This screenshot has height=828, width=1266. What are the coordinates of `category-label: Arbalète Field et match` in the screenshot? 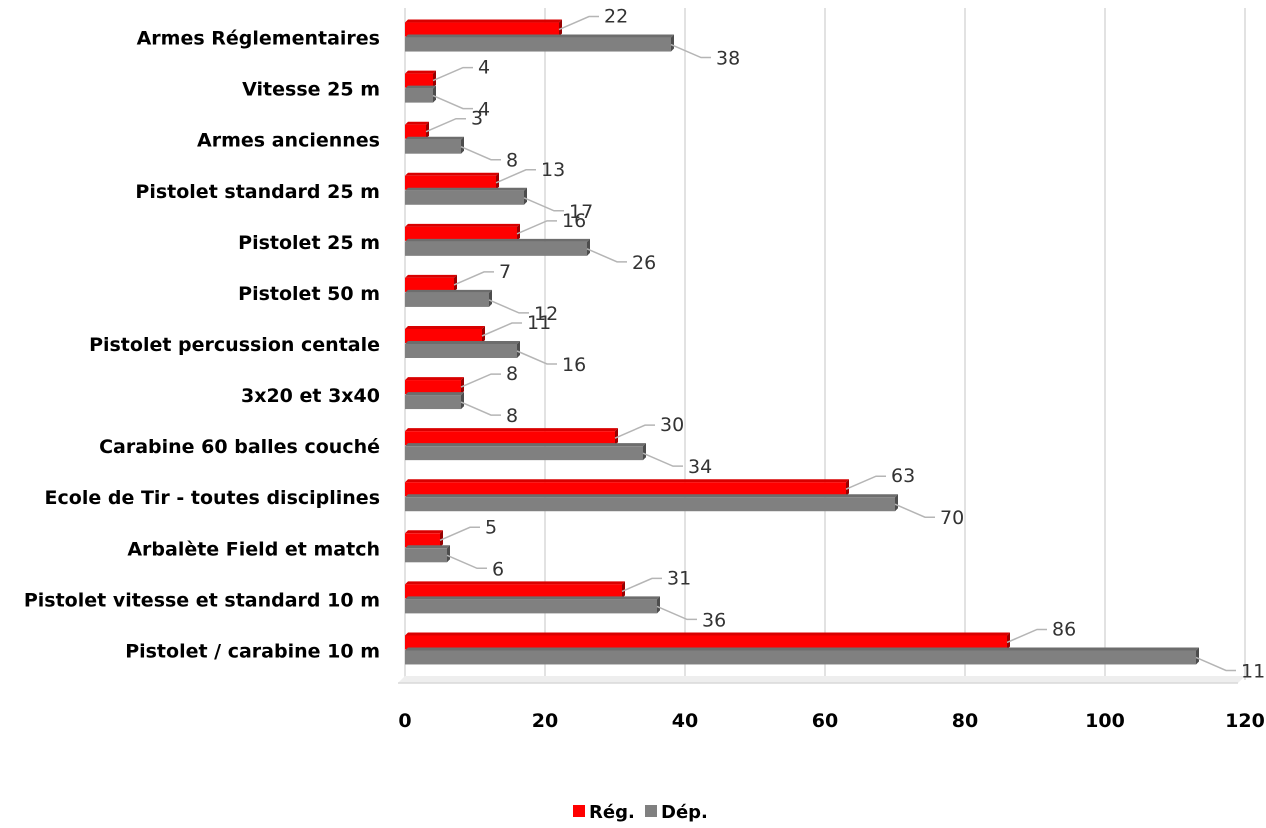 It's located at (253, 549).